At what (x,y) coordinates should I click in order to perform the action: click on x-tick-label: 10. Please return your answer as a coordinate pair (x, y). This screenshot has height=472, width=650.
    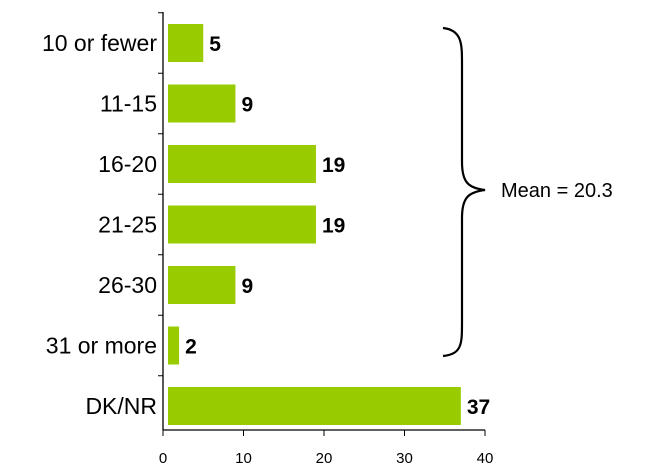
    Looking at the image, I should click on (243, 458).